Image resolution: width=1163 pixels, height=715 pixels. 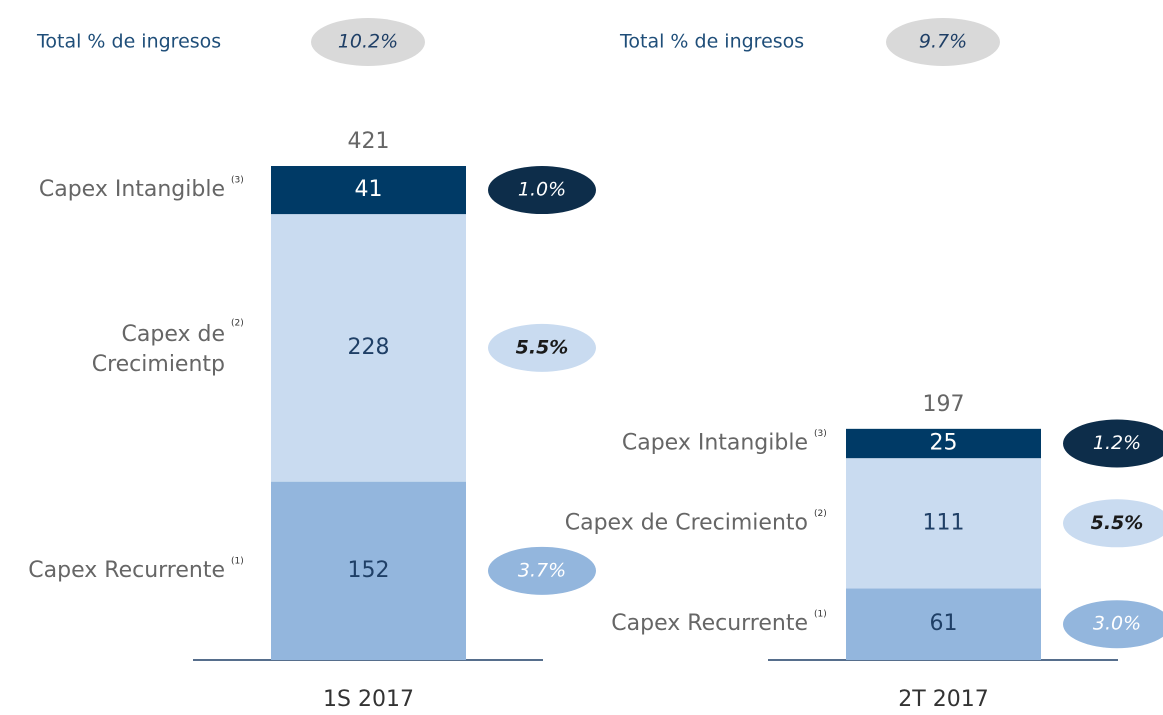 I want to click on segment-label: 228, so click(x=369, y=347).